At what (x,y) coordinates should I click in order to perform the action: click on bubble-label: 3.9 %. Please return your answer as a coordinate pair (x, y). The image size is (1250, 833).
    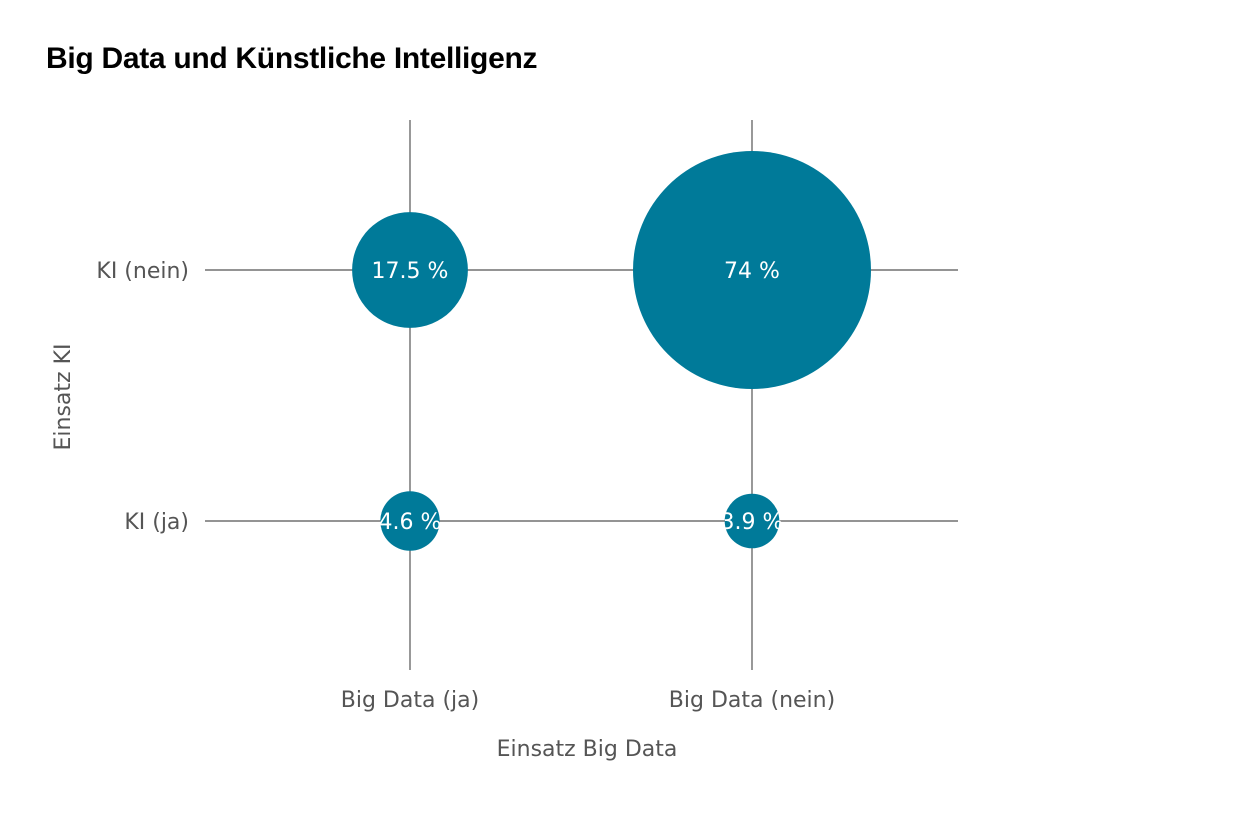
    Looking at the image, I should click on (752, 522).